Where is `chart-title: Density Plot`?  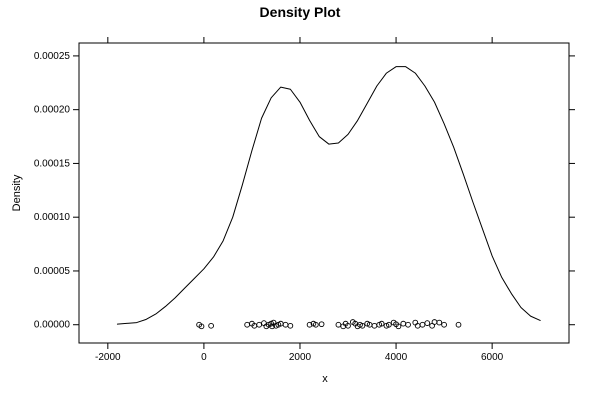
chart-title: Density Plot is located at coordinates (300, 12).